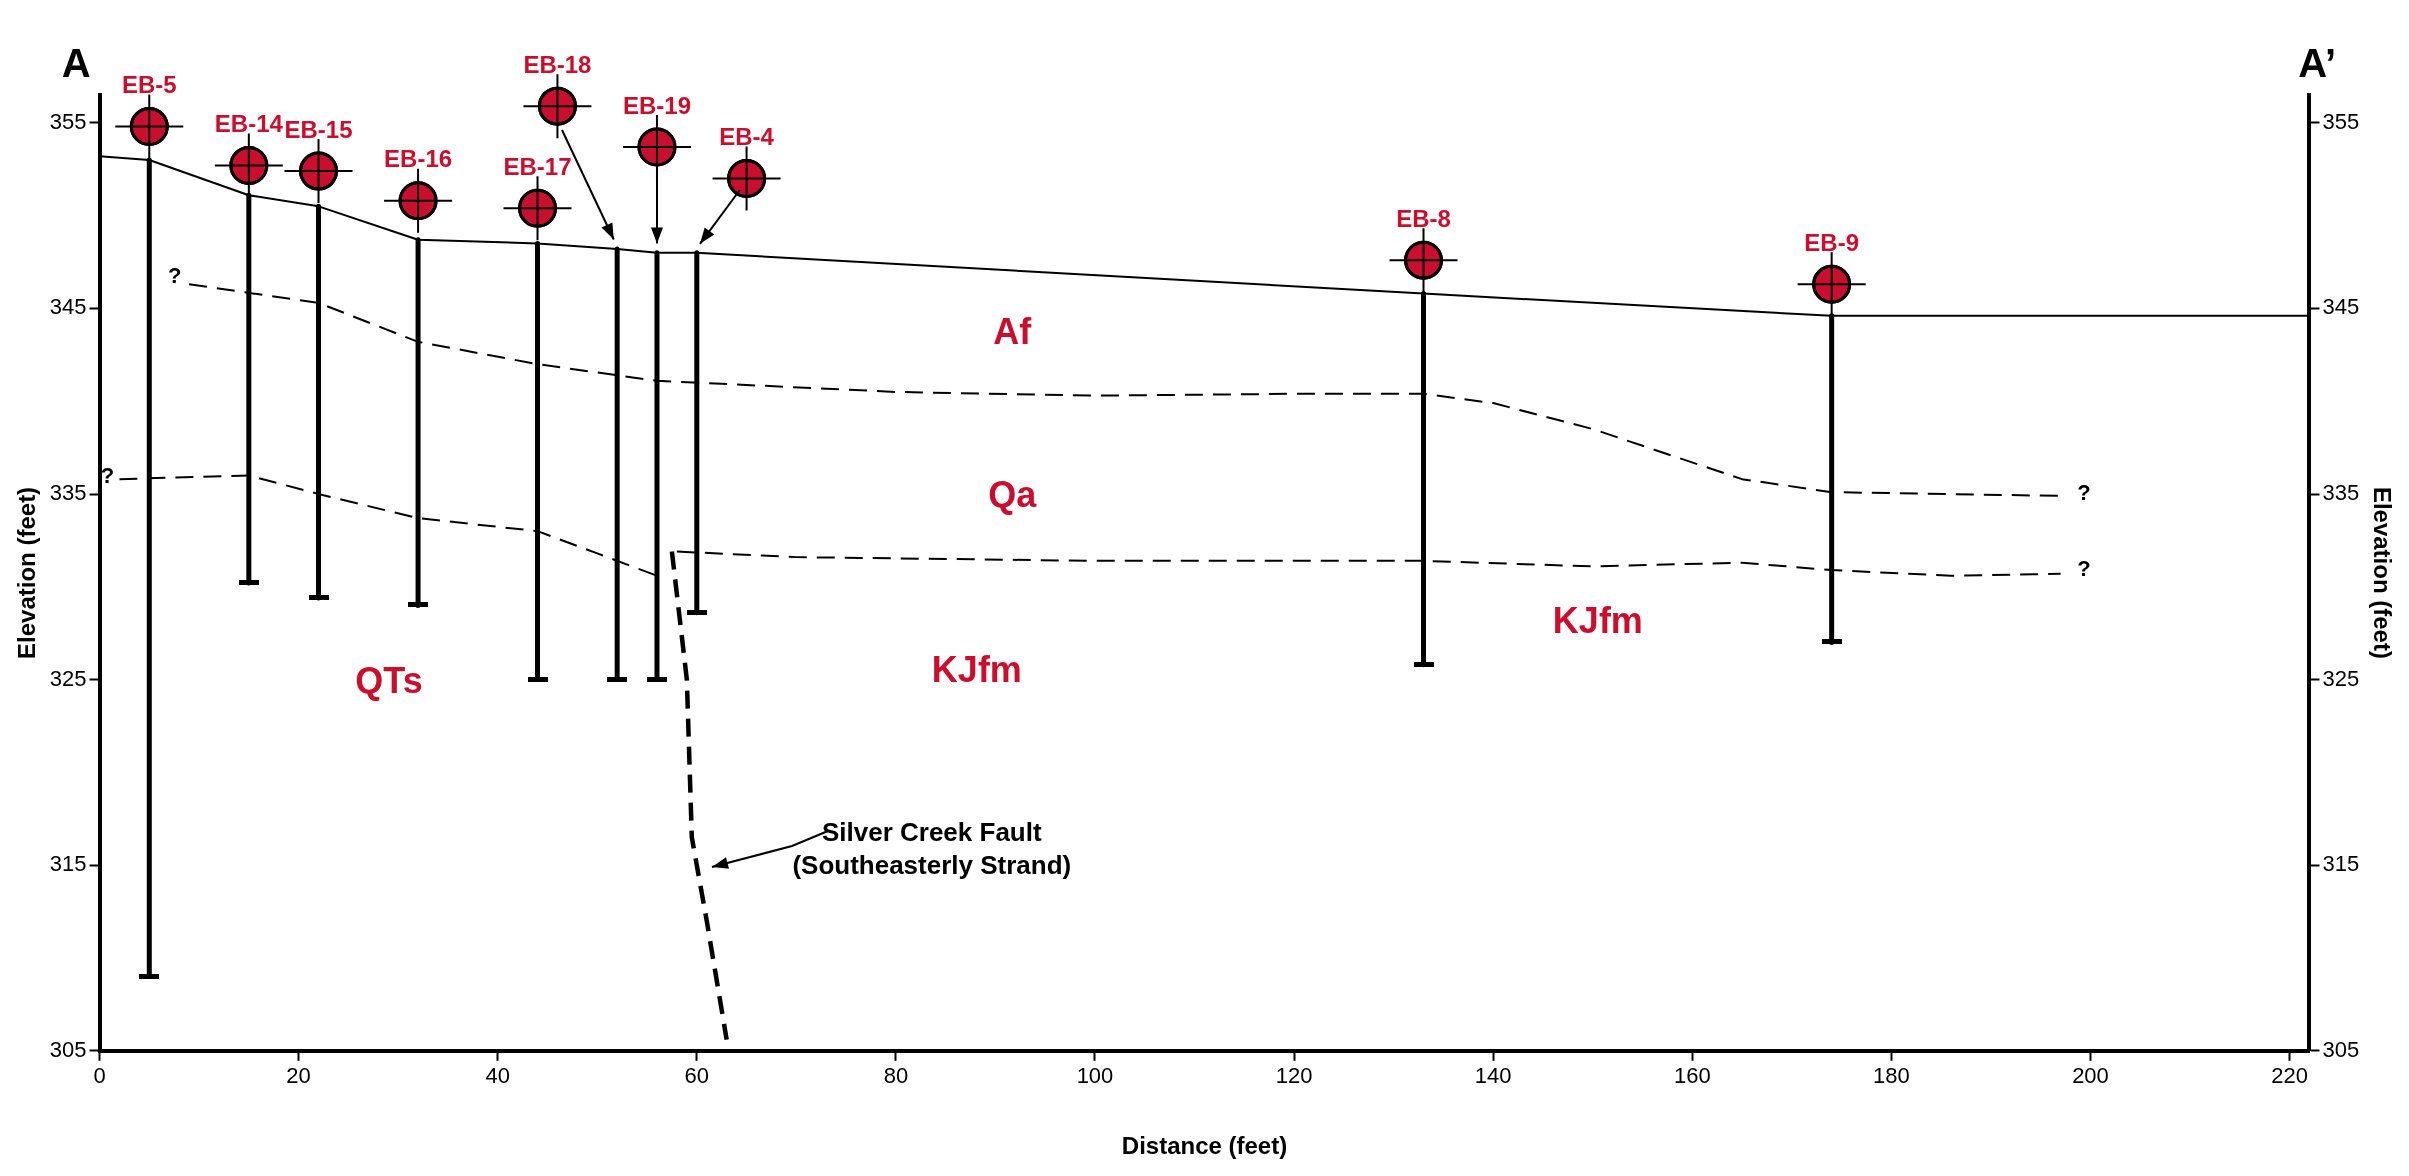  Describe the element at coordinates (418, 159) in the screenshot. I see `data-label: EB-16` at that location.